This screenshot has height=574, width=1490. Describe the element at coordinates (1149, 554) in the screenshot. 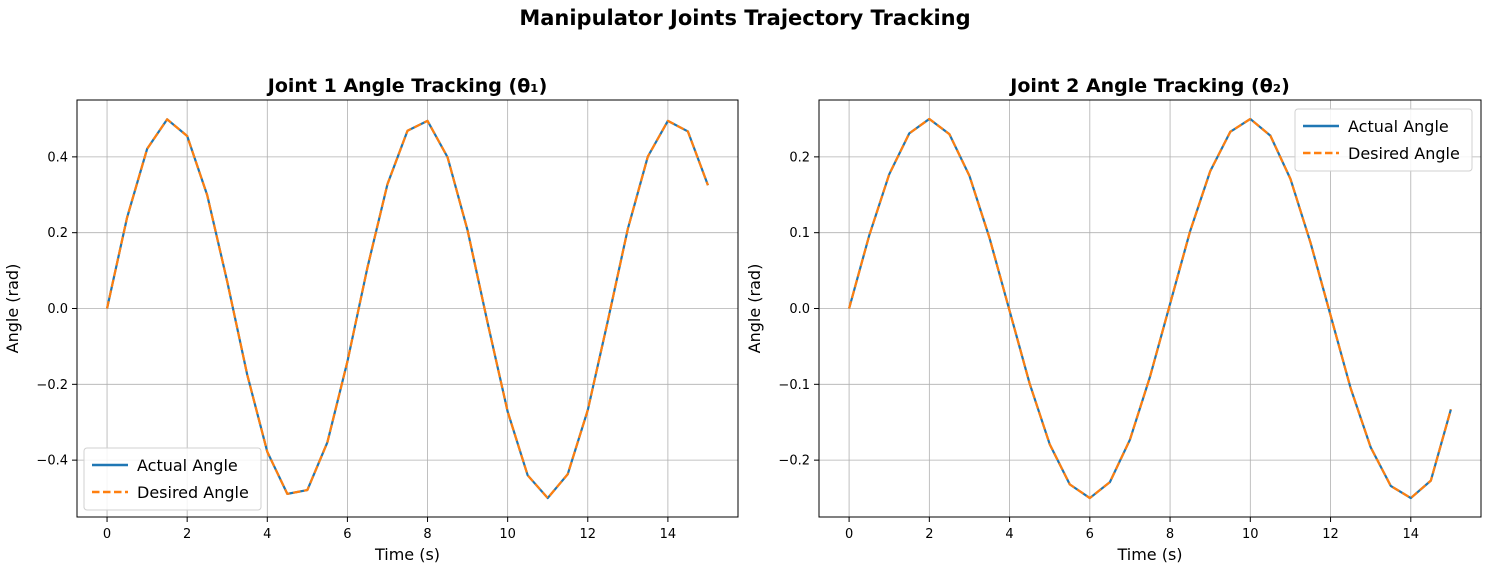

I see `chart2-xlabel: Time (s)` at that location.